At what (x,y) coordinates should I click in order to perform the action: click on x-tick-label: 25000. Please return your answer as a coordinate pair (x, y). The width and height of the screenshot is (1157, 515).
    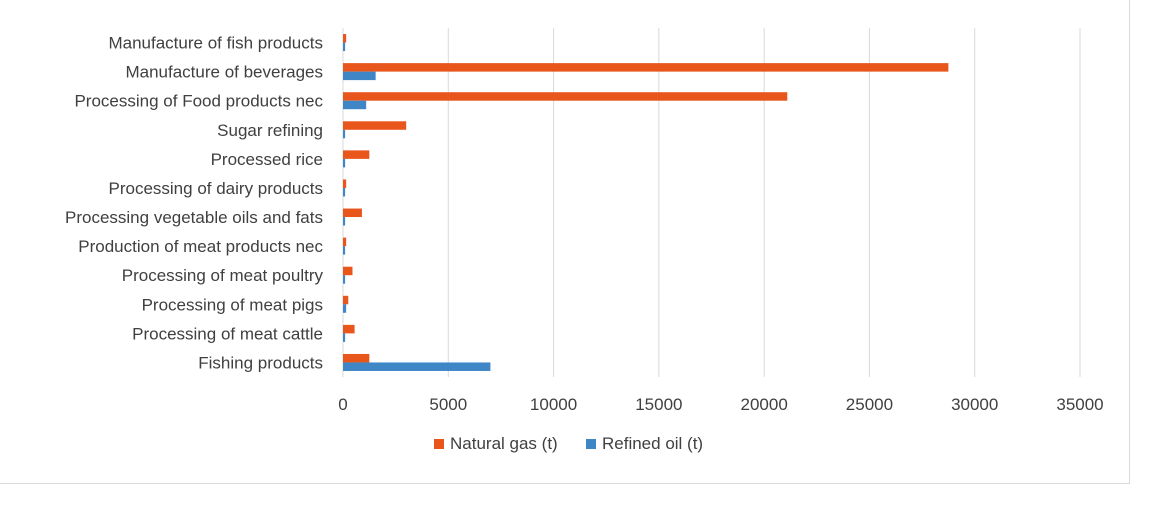
    Looking at the image, I should click on (869, 404).